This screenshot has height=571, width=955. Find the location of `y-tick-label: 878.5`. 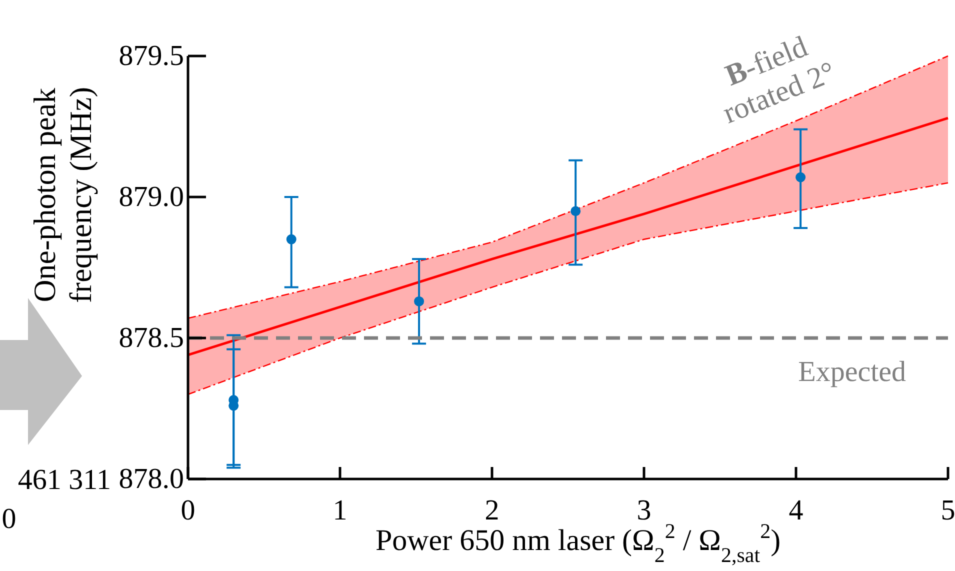

y-tick-label: 878.5 is located at coordinates (151, 338).